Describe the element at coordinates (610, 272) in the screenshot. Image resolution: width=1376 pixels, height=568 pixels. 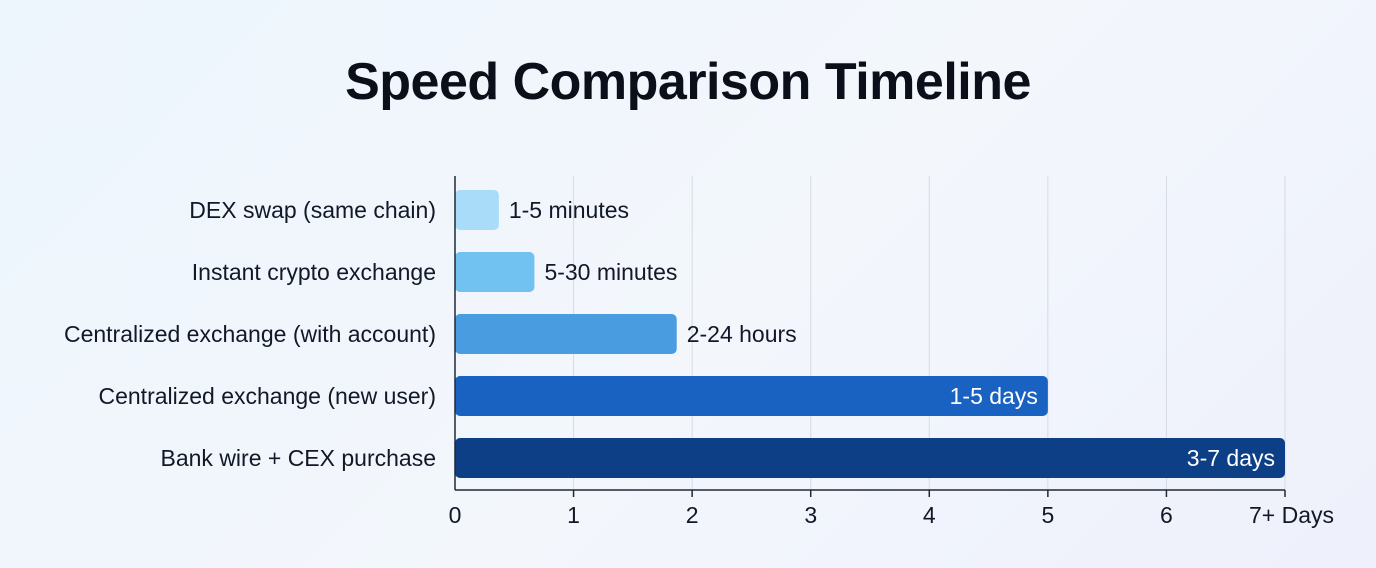
I see `data-label: 5-30 minutes` at that location.